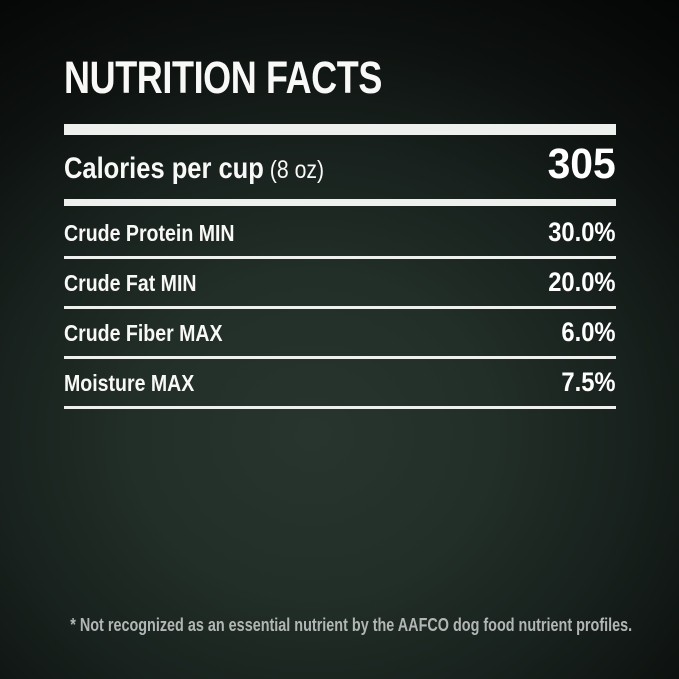  What do you see at coordinates (340, 202) in the screenshot?
I see `divider-medium` at bounding box center [340, 202].